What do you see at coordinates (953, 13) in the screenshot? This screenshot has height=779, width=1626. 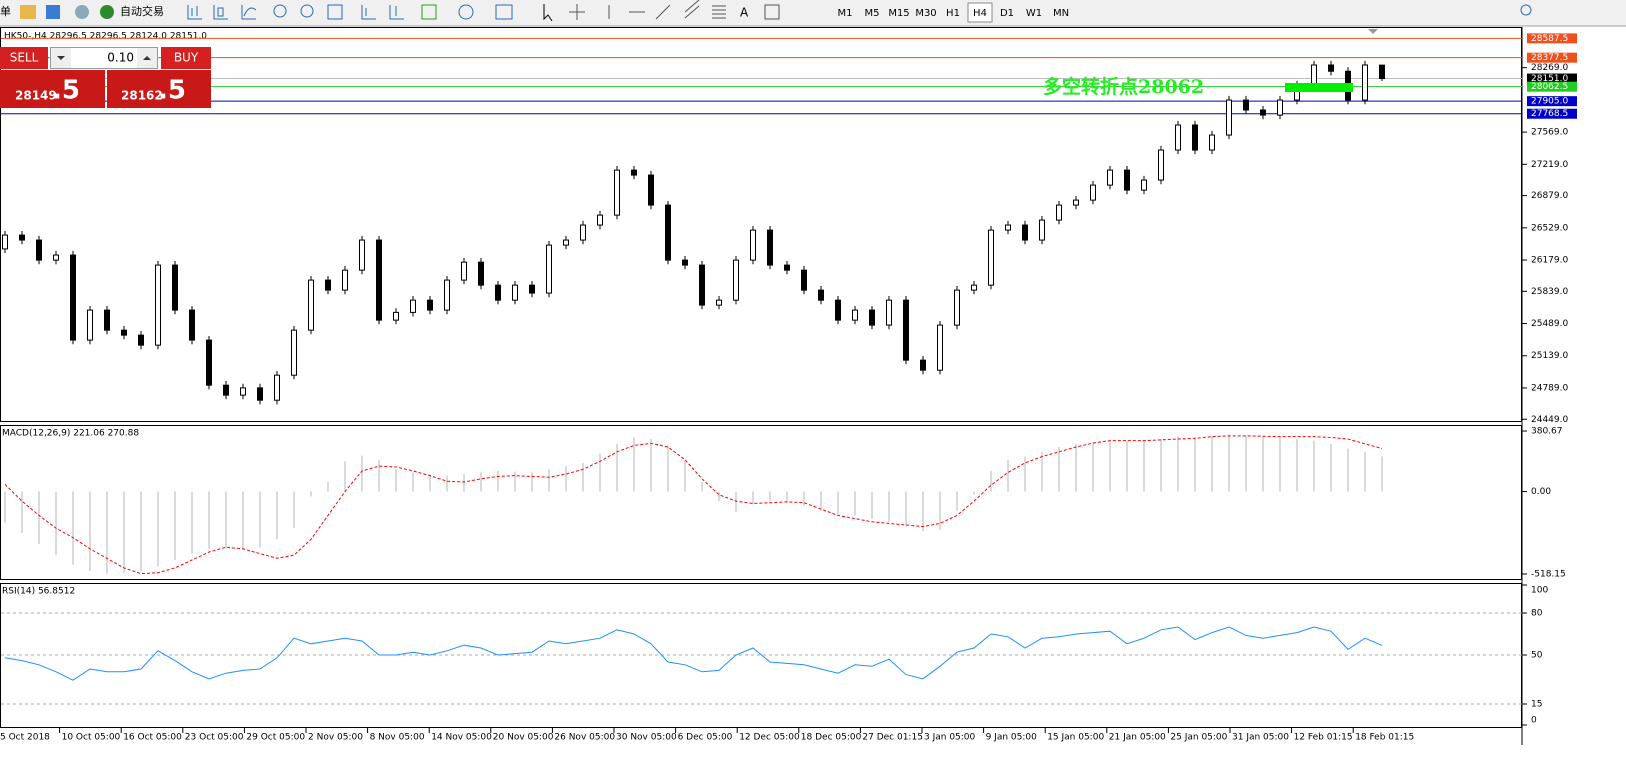 I see `timeframe: H1` at bounding box center [953, 13].